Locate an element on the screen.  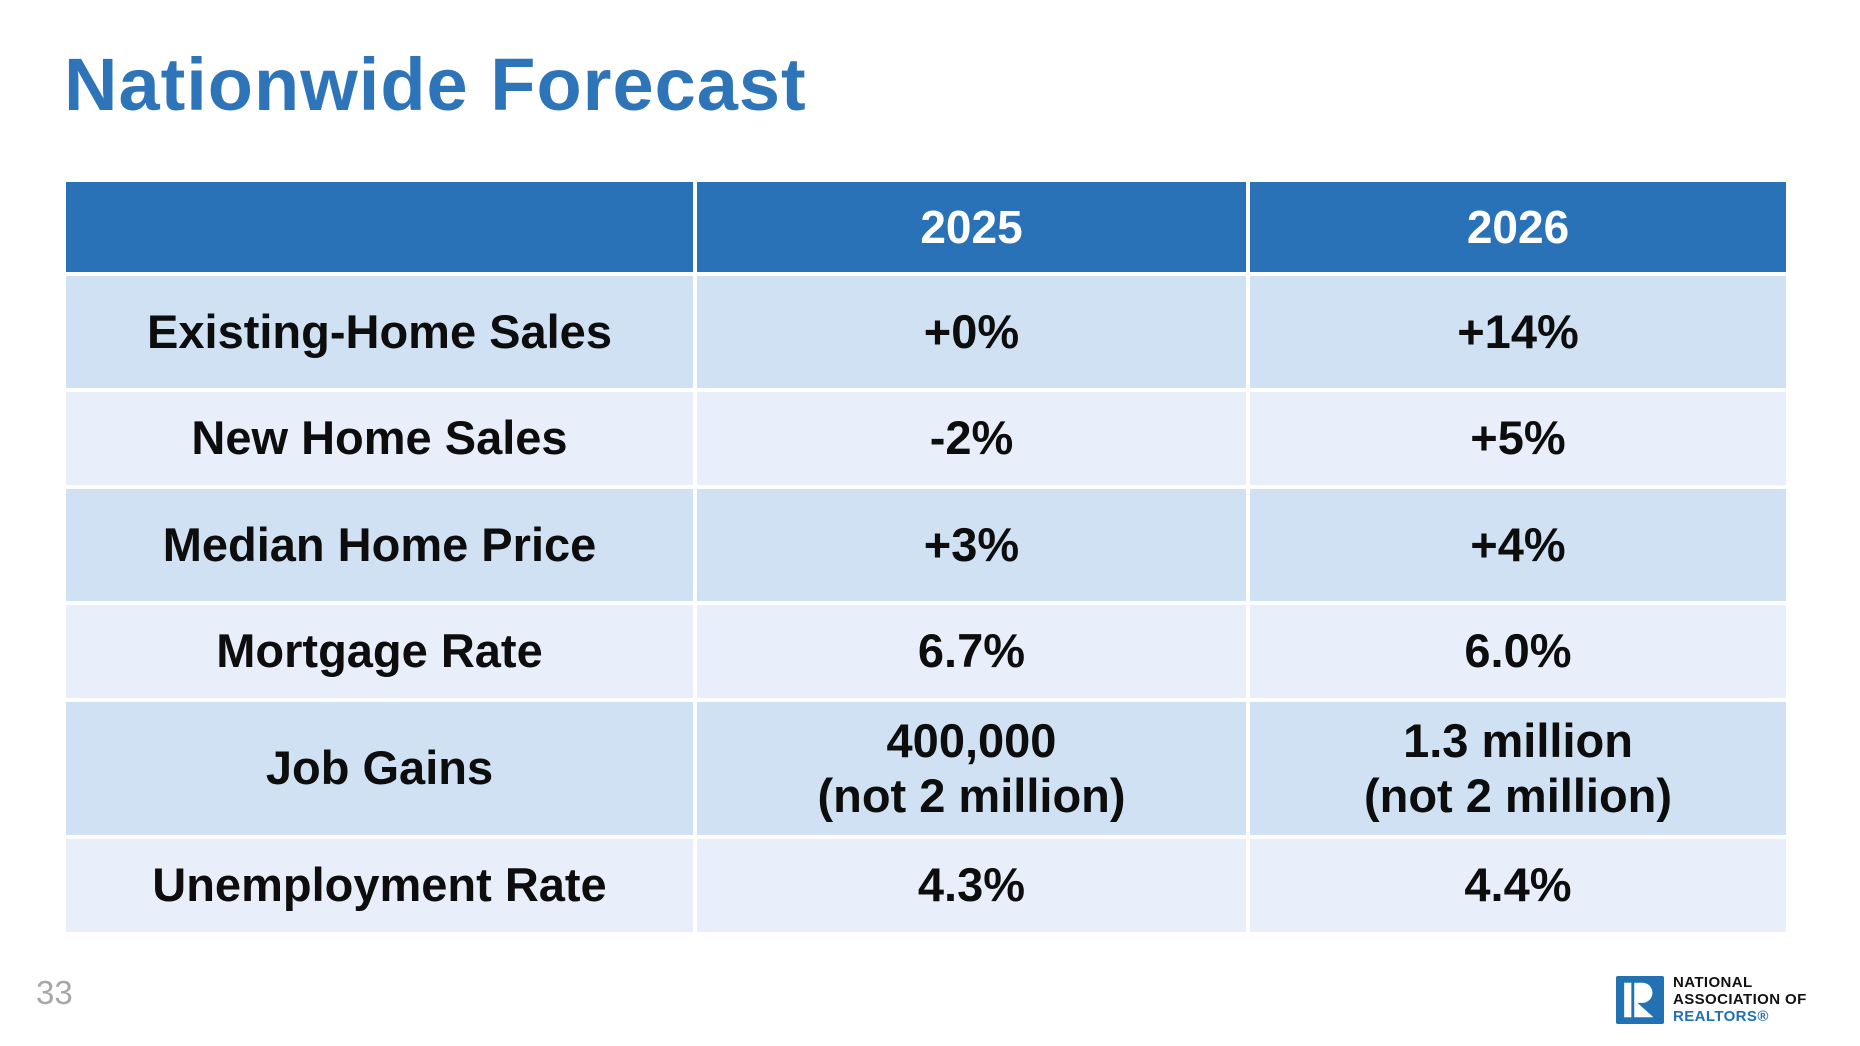
column-header-blank is located at coordinates (379, 227).